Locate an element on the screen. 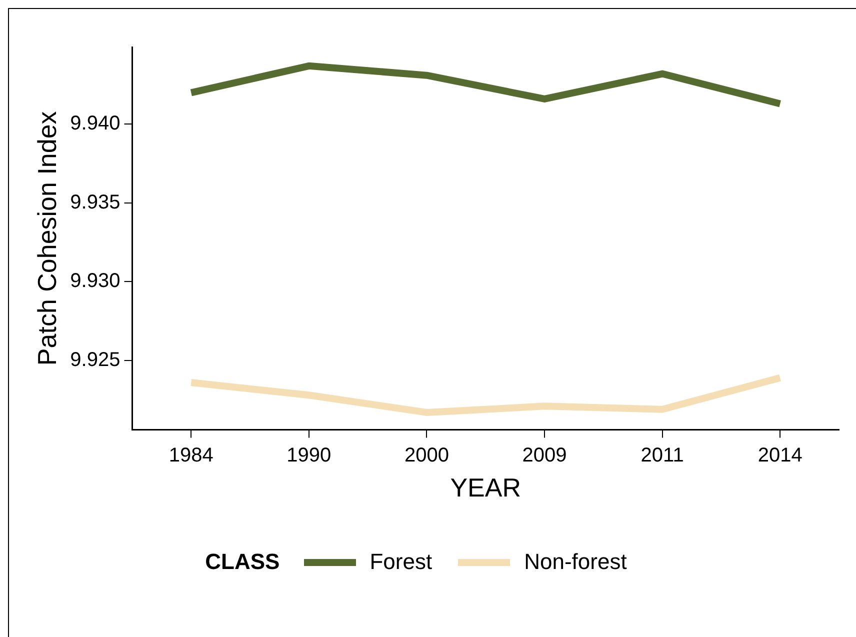  x-tick-label: 2014 is located at coordinates (780, 455).